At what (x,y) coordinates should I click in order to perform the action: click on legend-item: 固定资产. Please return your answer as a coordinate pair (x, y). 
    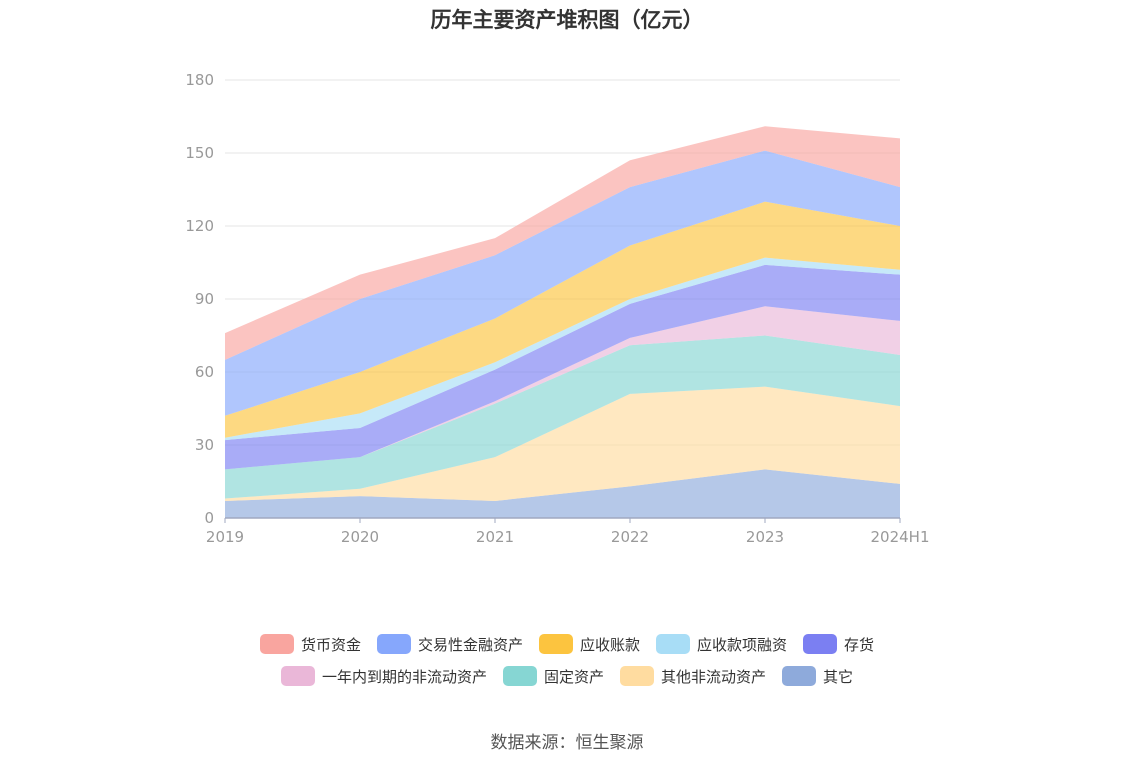
    Looking at the image, I should click on (553, 676).